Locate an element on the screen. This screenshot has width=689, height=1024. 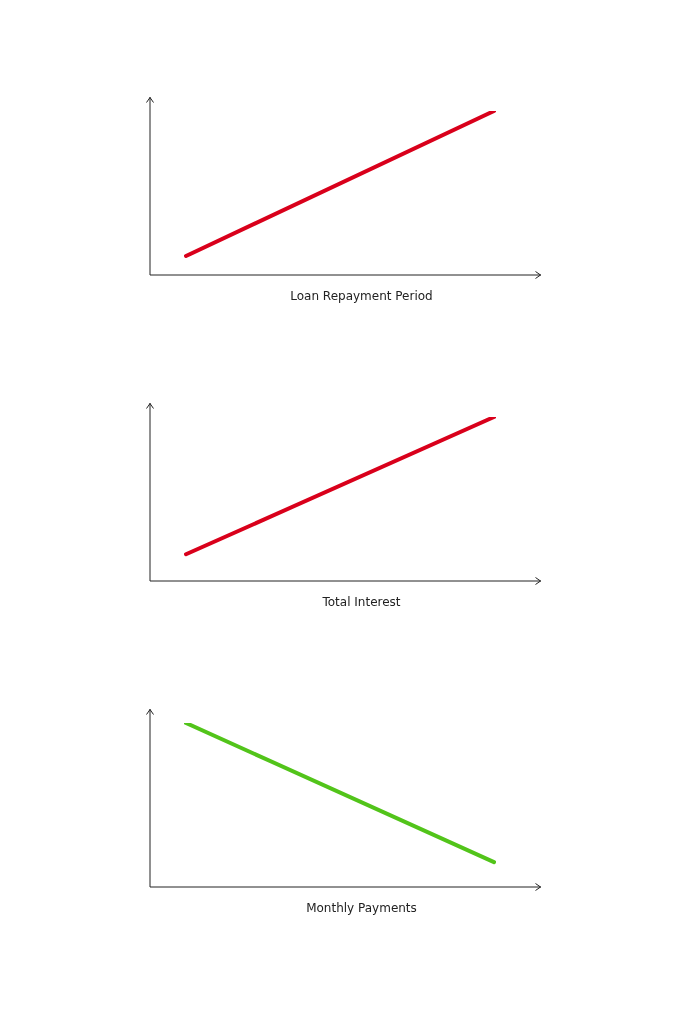
x-axis-title: Loan Repayment Period is located at coordinates (361, 296).